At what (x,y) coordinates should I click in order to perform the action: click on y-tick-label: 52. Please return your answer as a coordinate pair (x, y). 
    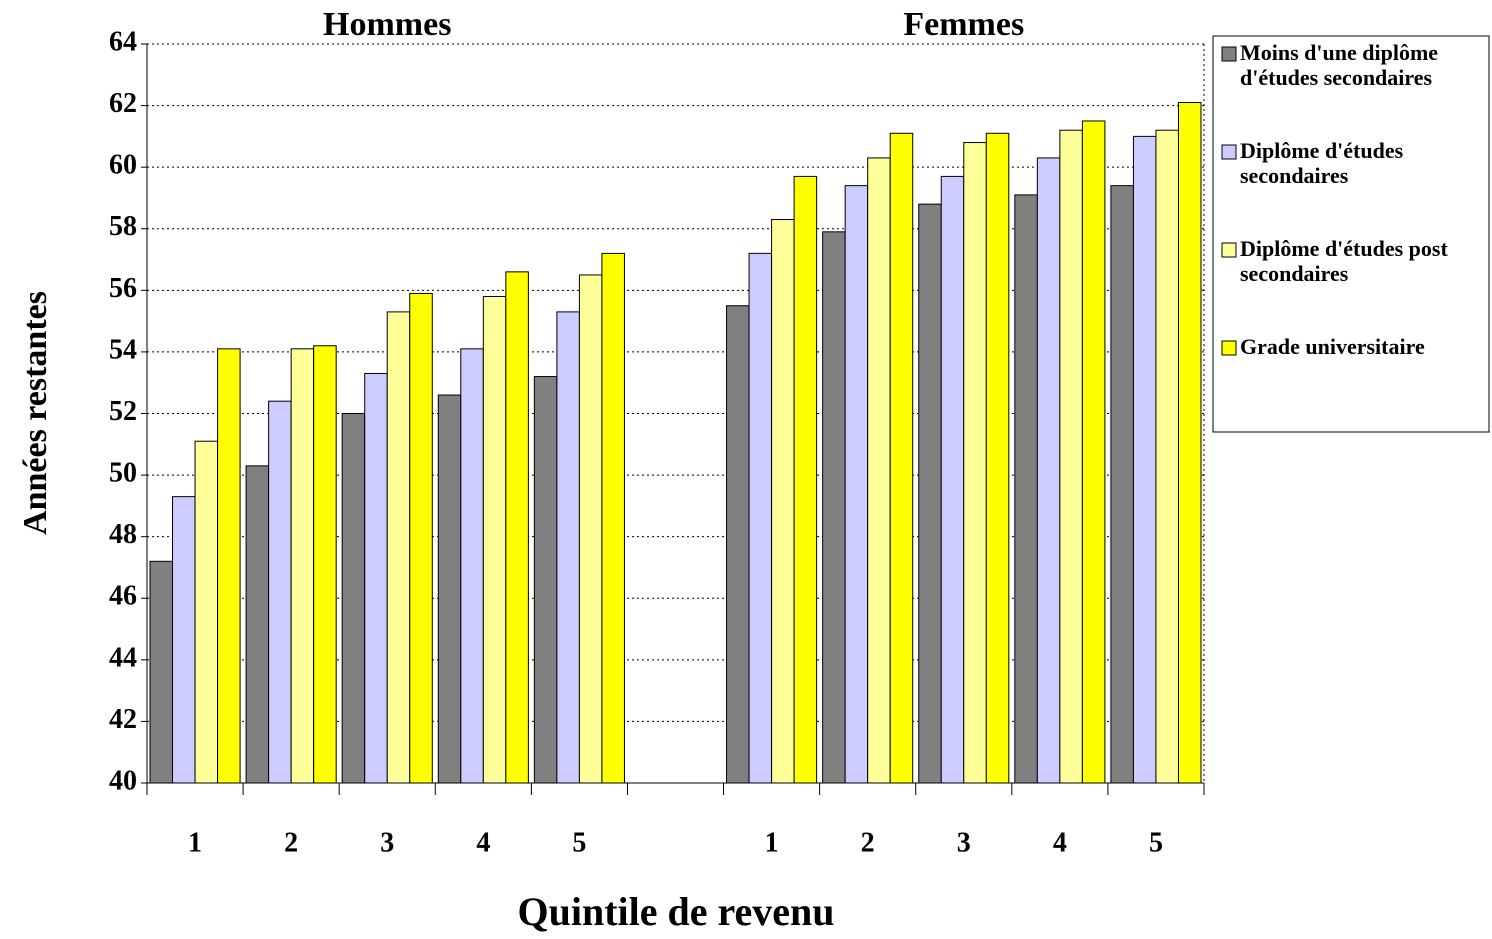
    Looking at the image, I should click on (123, 411).